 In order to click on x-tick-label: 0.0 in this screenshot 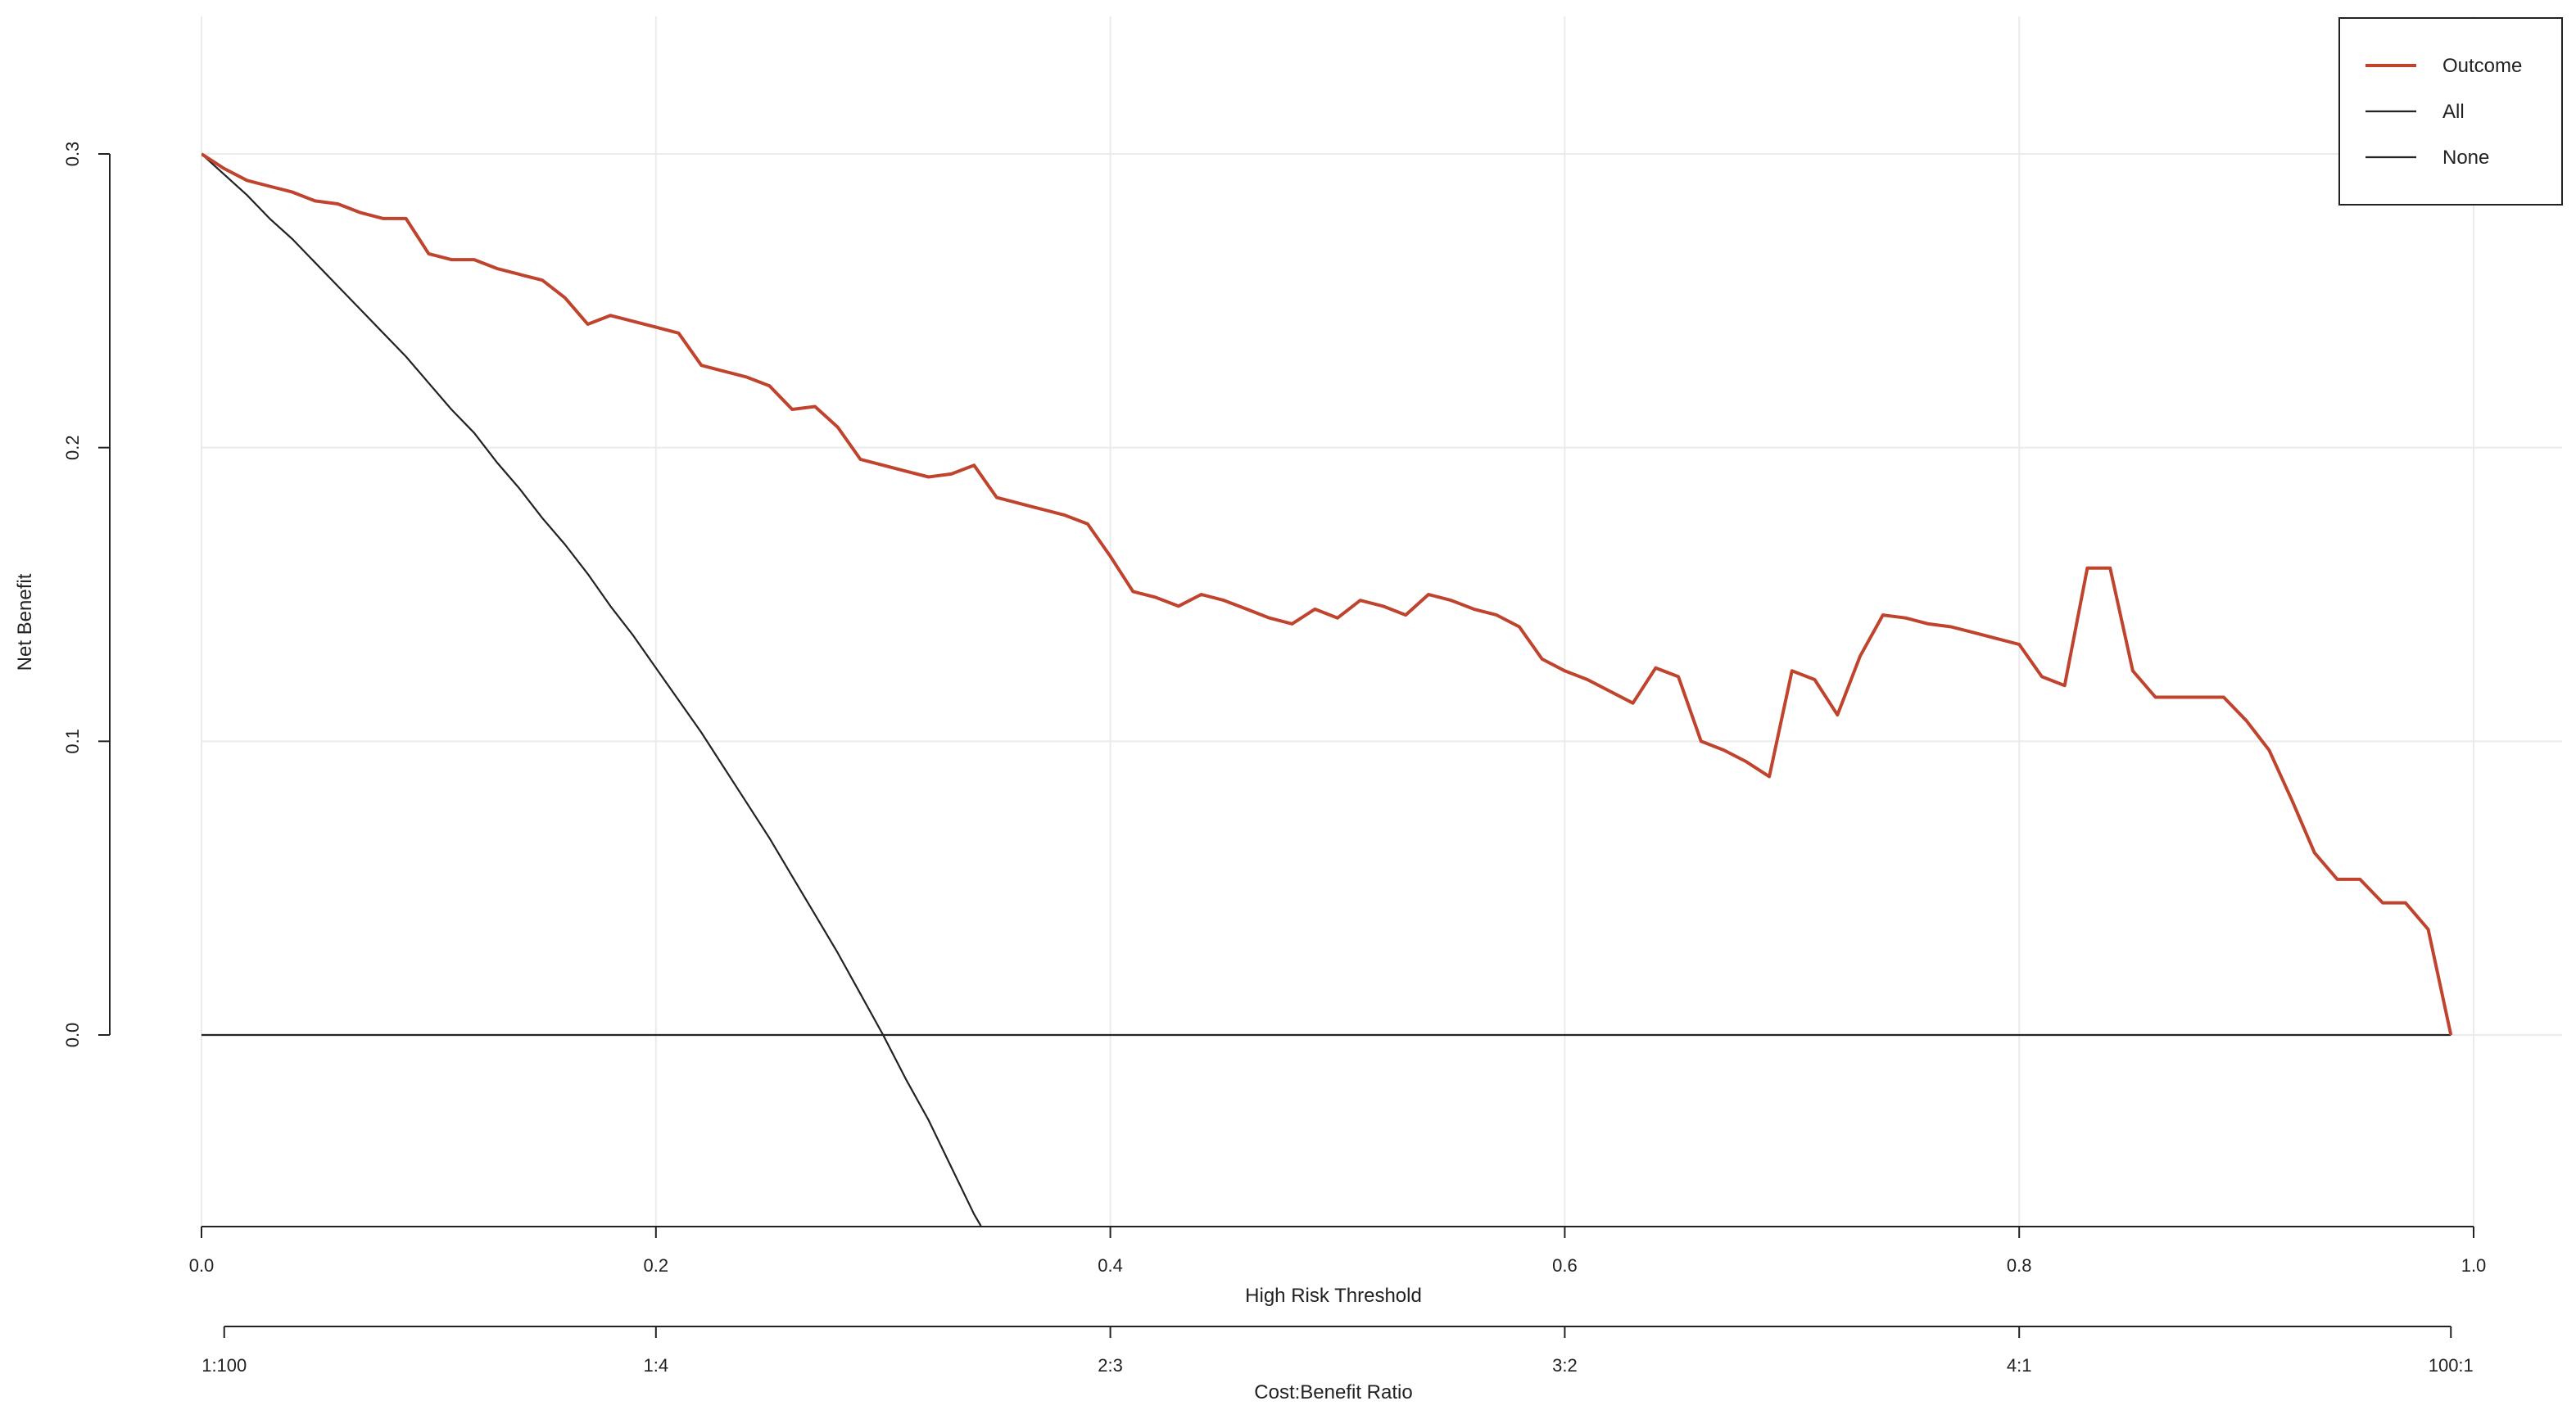, I will do `click(202, 1265)`.